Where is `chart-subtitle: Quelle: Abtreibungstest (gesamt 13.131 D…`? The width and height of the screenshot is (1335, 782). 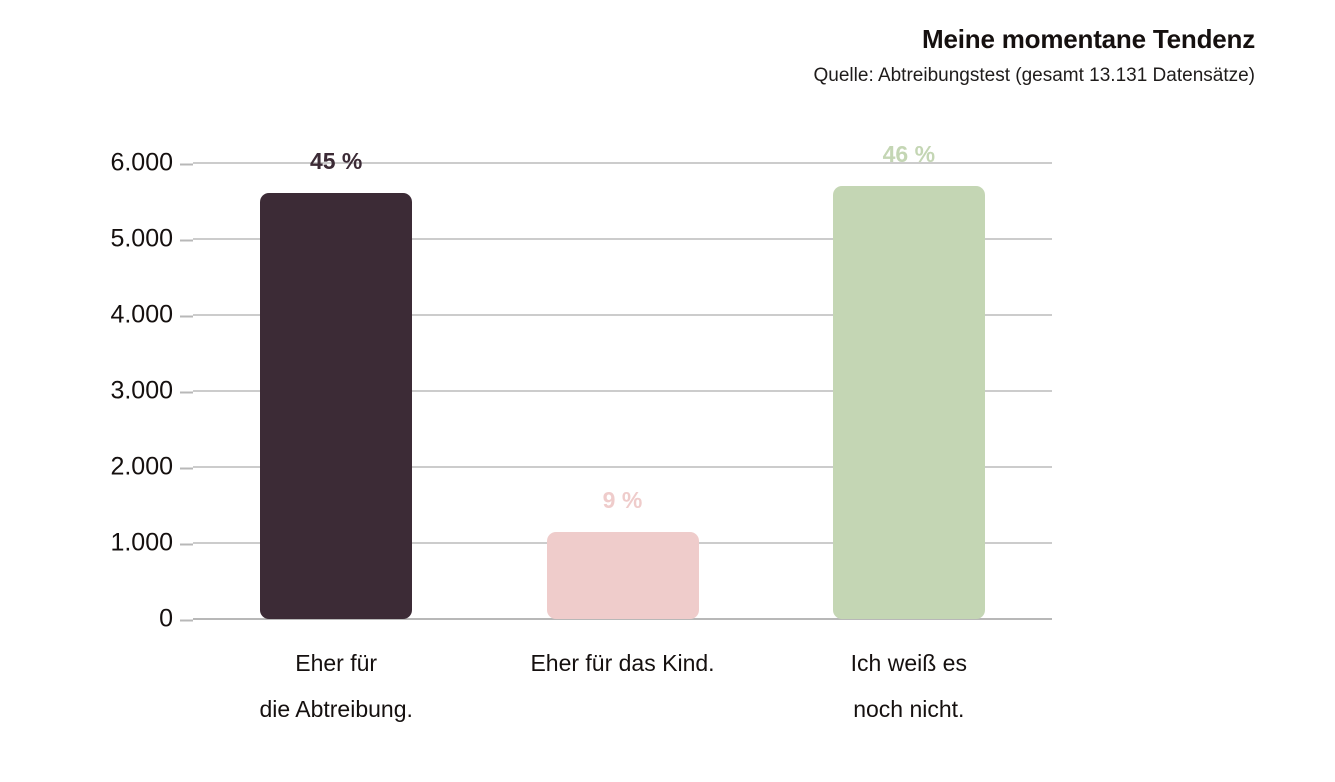
chart-subtitle: Quelle: Abtreibungstest (gesamt 13.131 D… is located at coordinates (1034, 75).